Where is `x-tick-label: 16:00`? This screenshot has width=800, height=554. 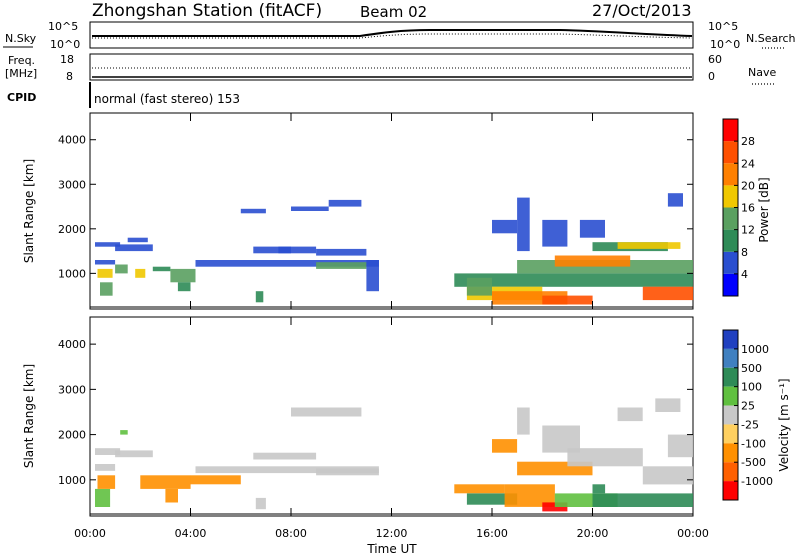
x-tick-label: 16:00 is located at coordinates (492, 533).